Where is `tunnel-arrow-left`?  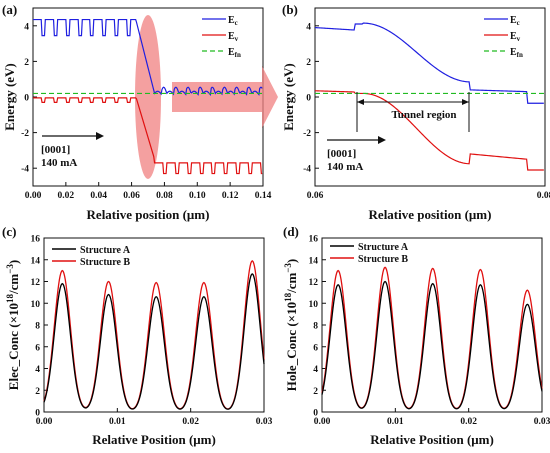 tunnel-arrow-left is located at coordinates (360, 102).